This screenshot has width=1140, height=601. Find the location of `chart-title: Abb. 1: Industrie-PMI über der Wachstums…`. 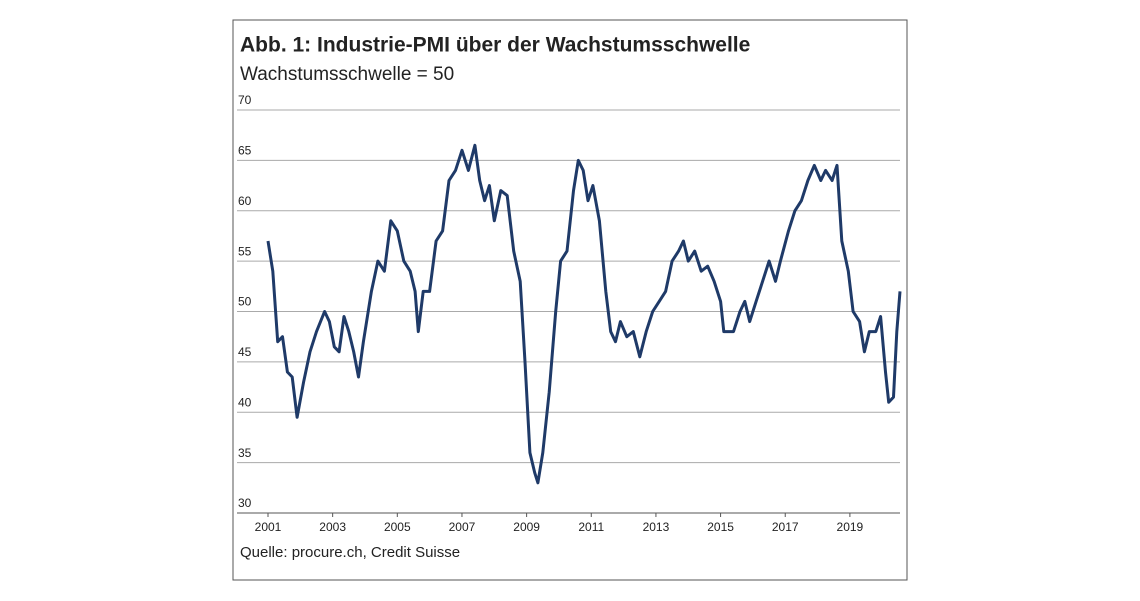

chart-title: Abb. 1: Industrie-PMI über der Wachstums… is located at coordinates (495, 45).